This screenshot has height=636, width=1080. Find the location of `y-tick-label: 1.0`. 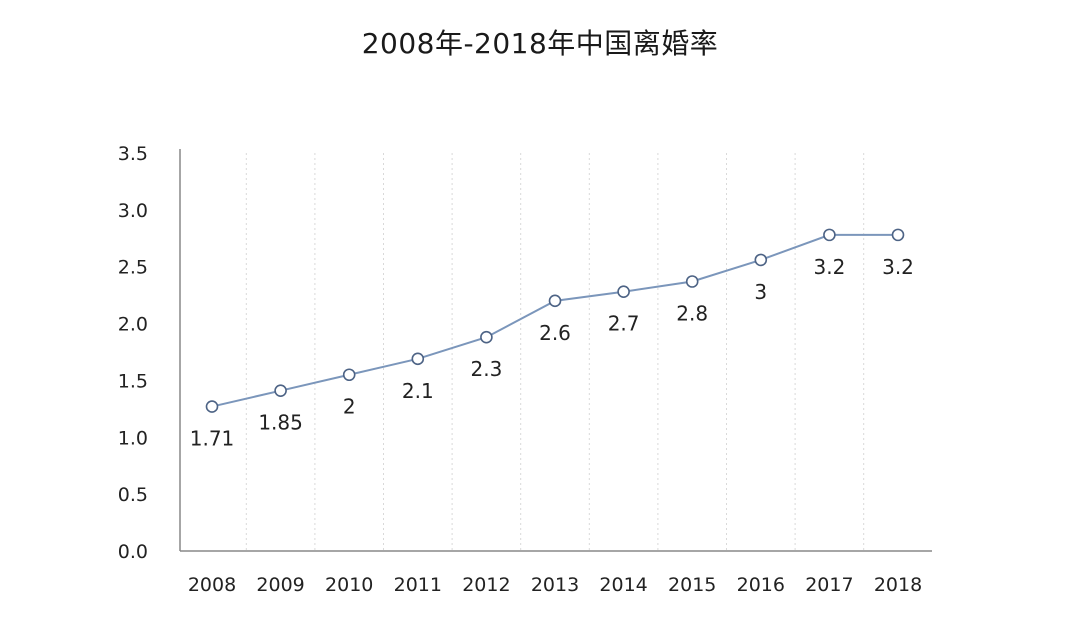

y-tick-label: 1.0 is located at coordinates (133, 438).